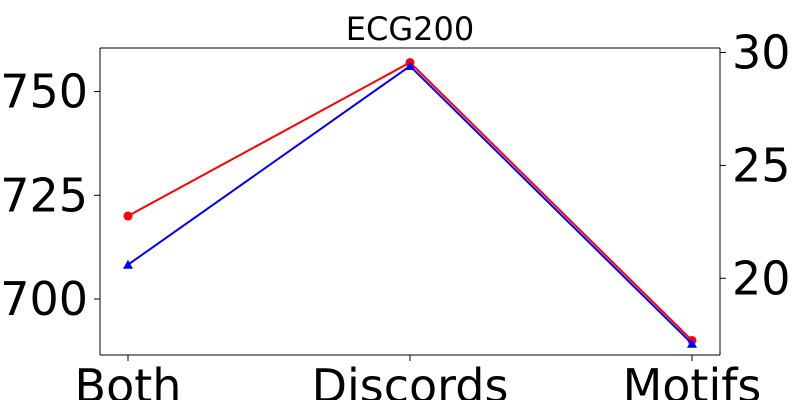  I want to click on left-y-tick-label: 725, so click(44, 195).